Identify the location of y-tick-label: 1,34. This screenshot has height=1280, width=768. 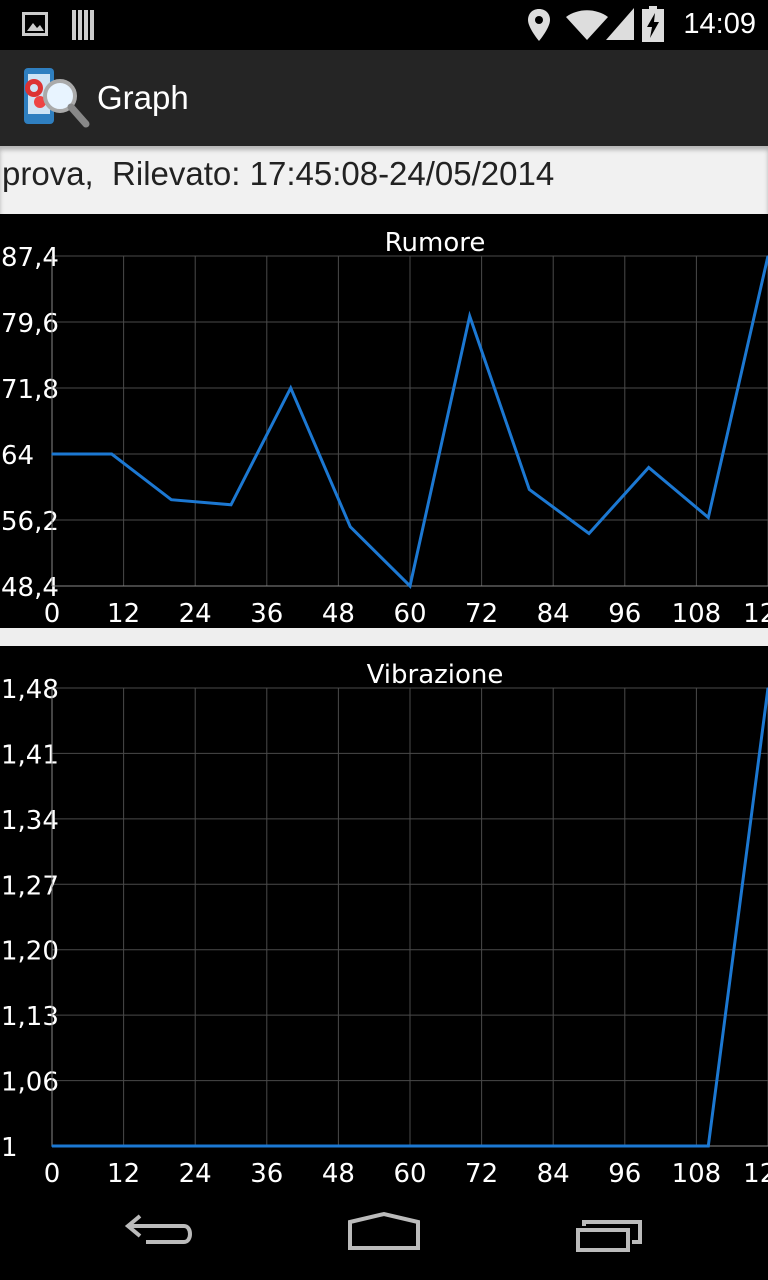
(30, 821).